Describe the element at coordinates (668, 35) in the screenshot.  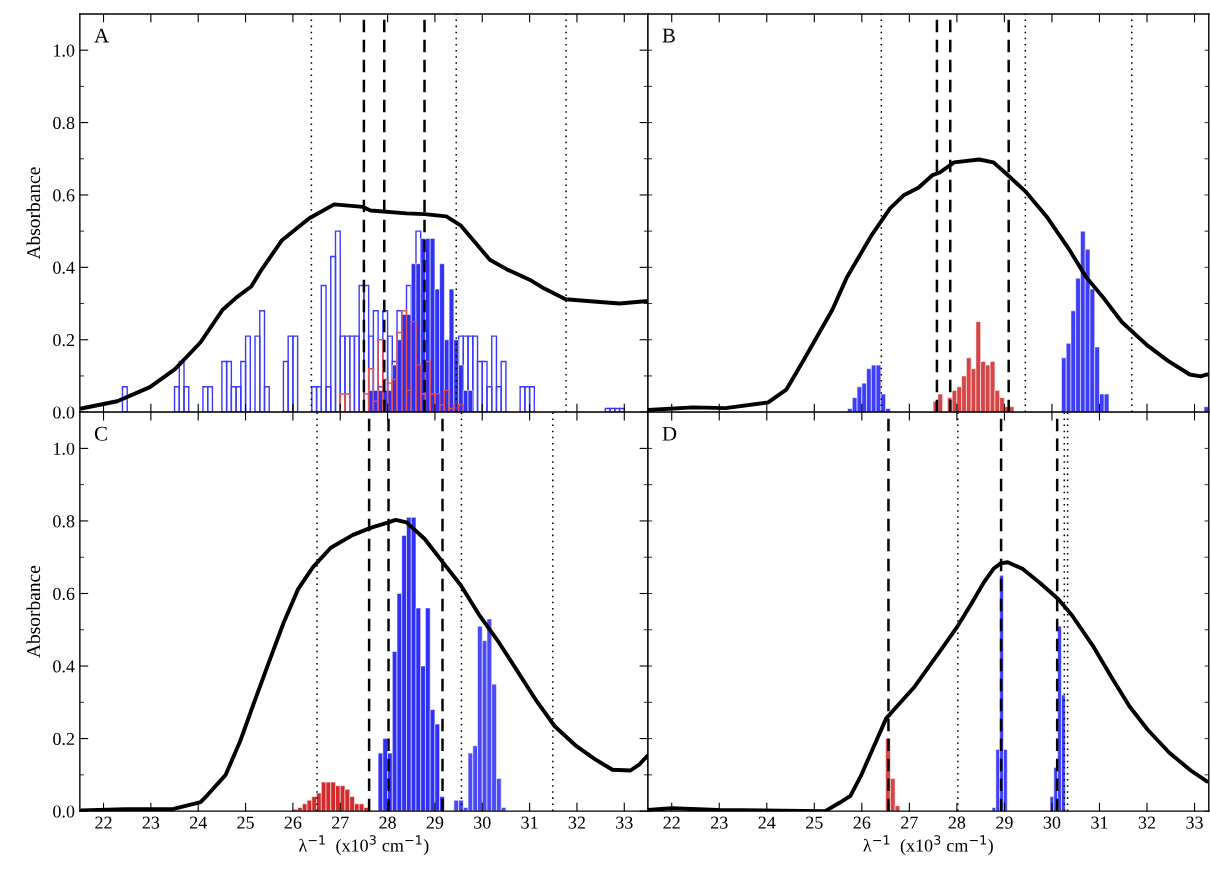
I see `text: B` at that location.